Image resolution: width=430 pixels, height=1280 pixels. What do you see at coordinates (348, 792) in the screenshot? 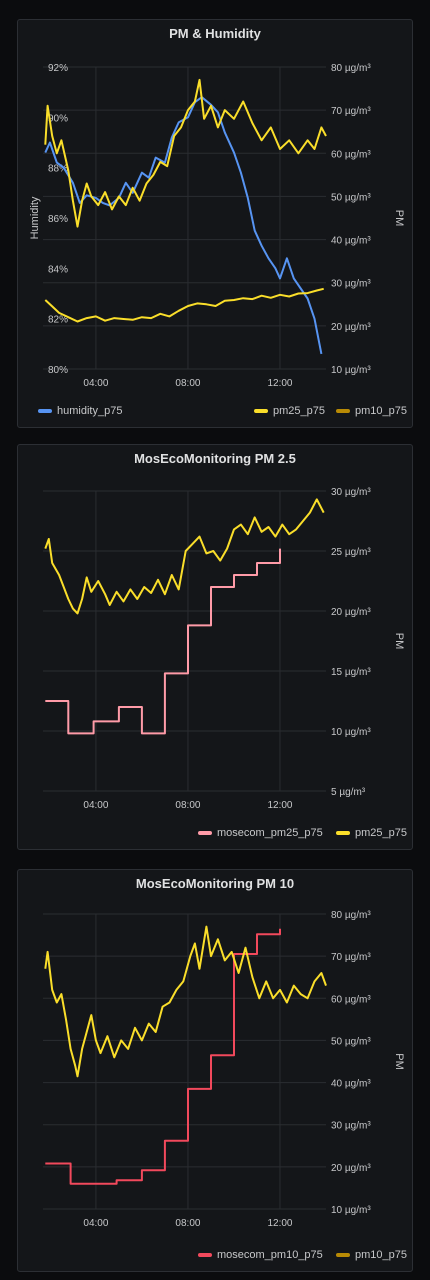
I see `y-right-tick-label: 5 µg/m³` at bounding box center [348, 792].